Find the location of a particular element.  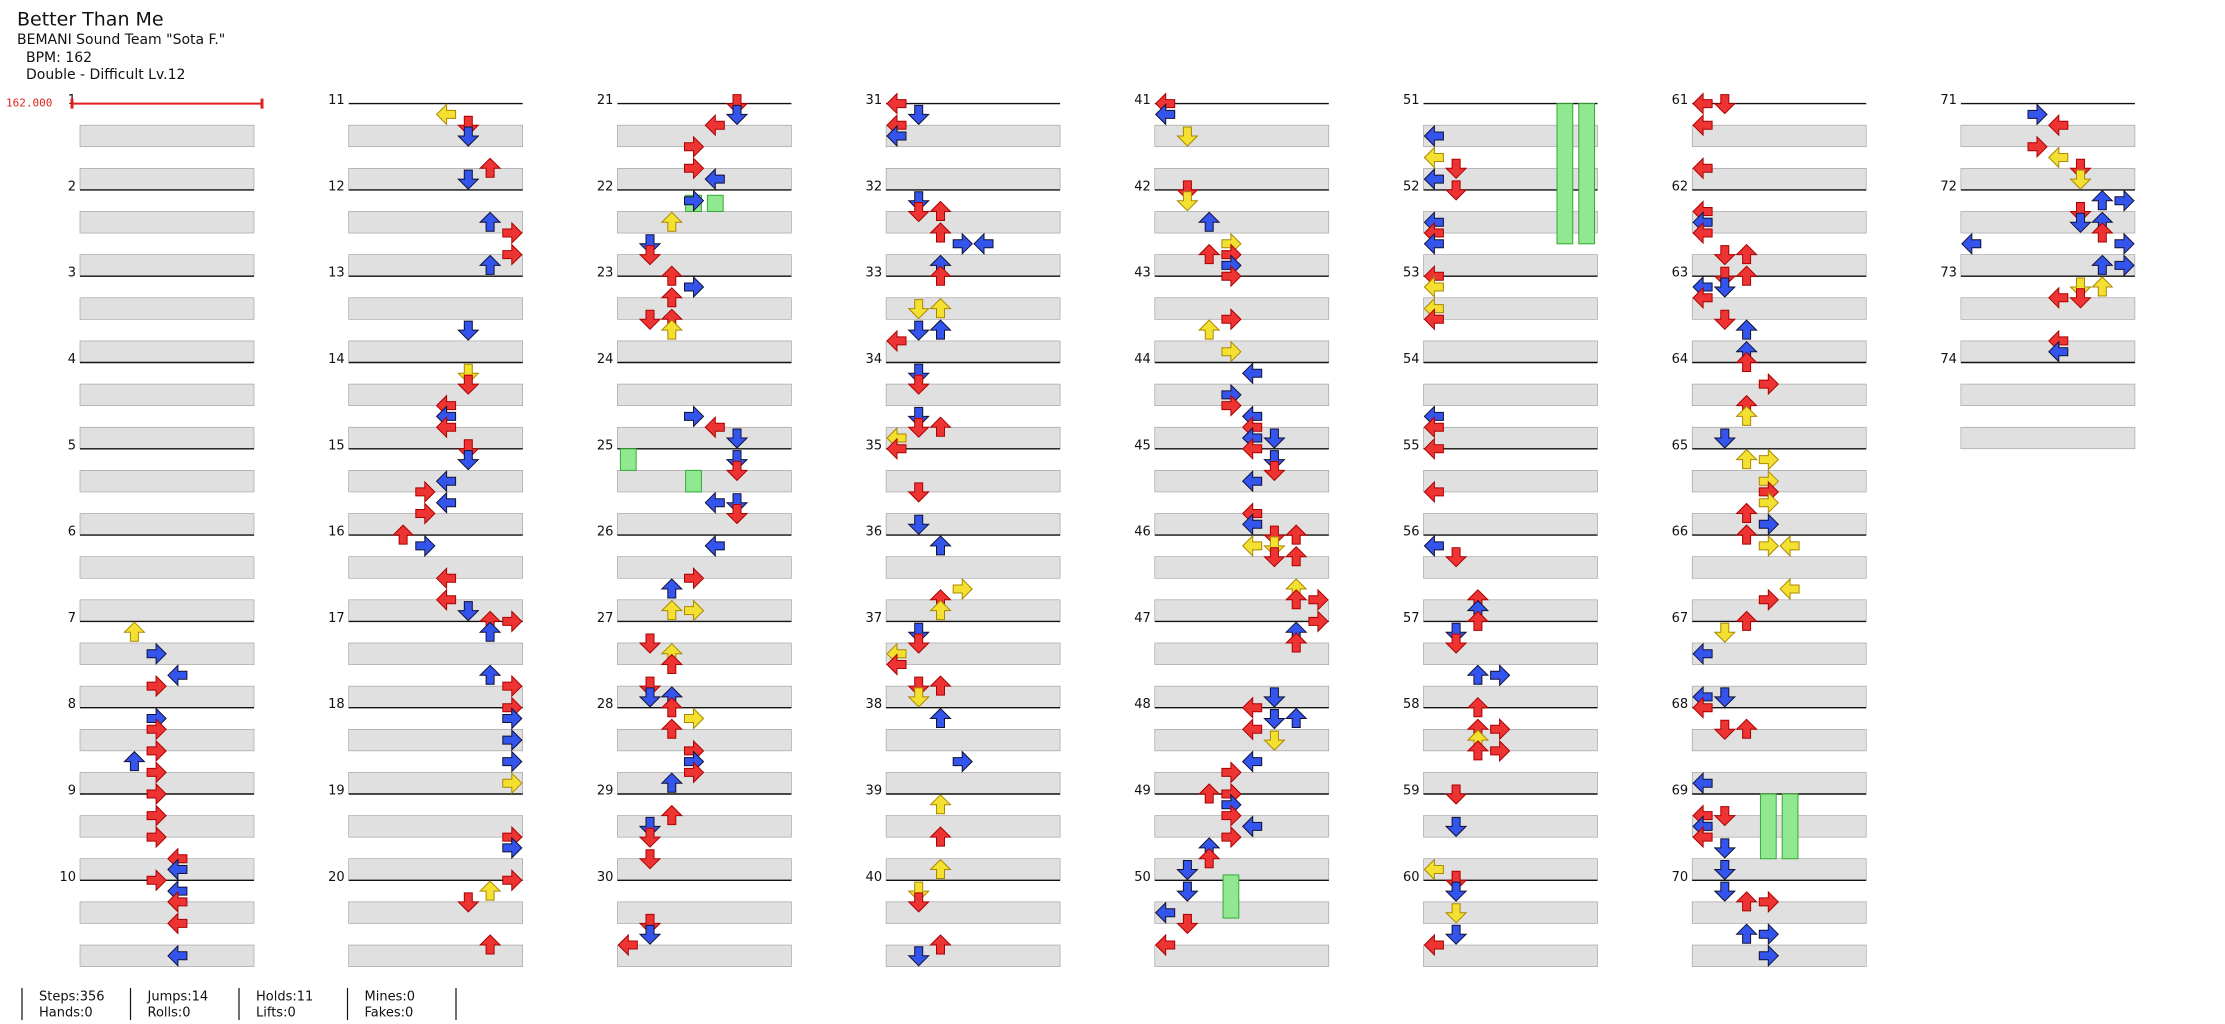

measure-number: 13 is located at coordinates (336, 273).